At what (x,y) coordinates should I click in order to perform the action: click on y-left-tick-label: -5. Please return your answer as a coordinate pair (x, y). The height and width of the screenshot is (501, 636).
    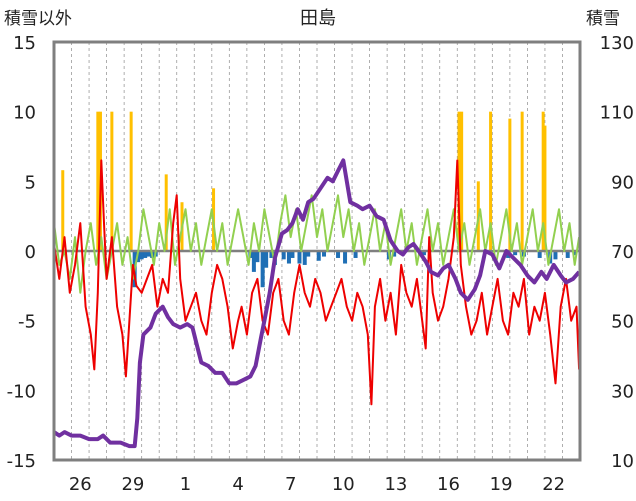
    Looking at the image, I should click on (27, 322).